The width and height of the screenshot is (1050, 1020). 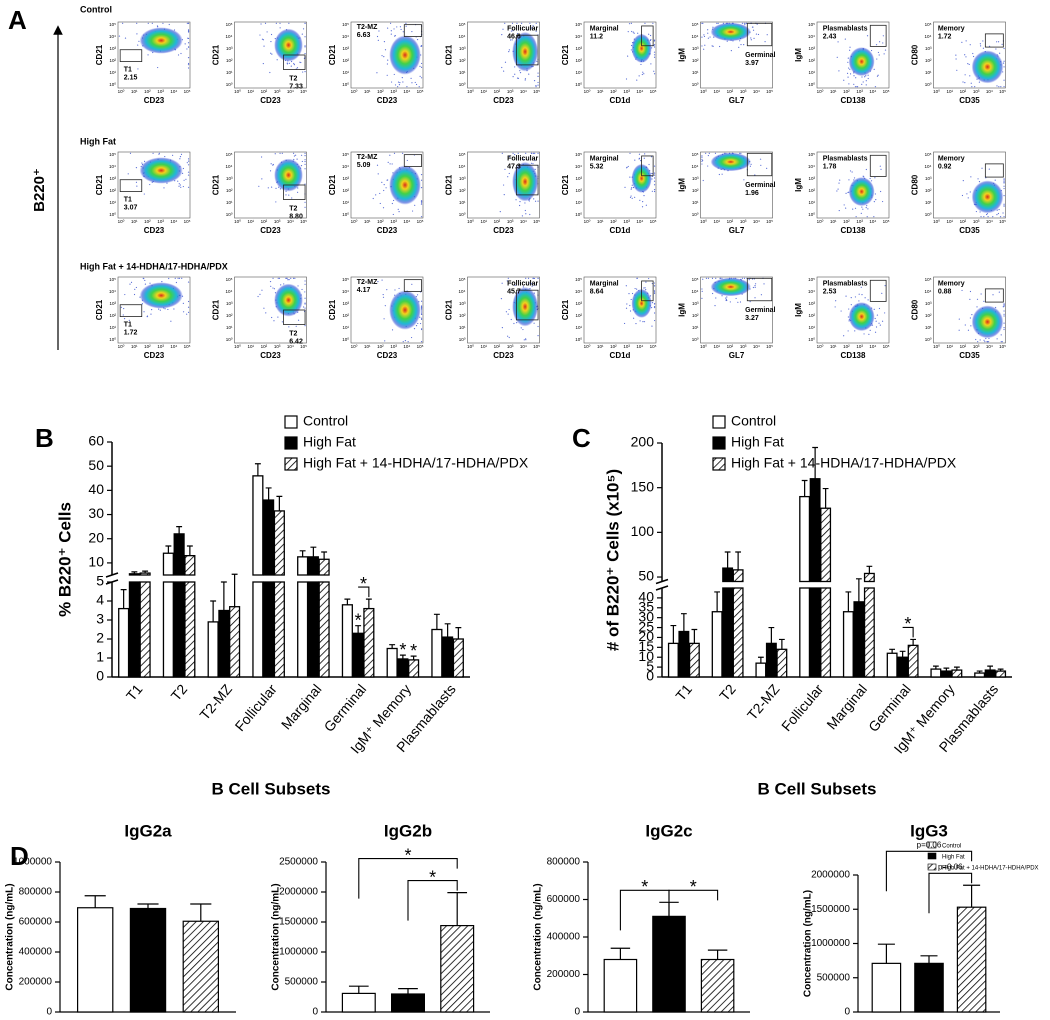 What do you see at coordinates (808, 943) in the screenshot?
I see `y-axis-label: Concentration (ng/mL)` at bounding box center [808, 943].